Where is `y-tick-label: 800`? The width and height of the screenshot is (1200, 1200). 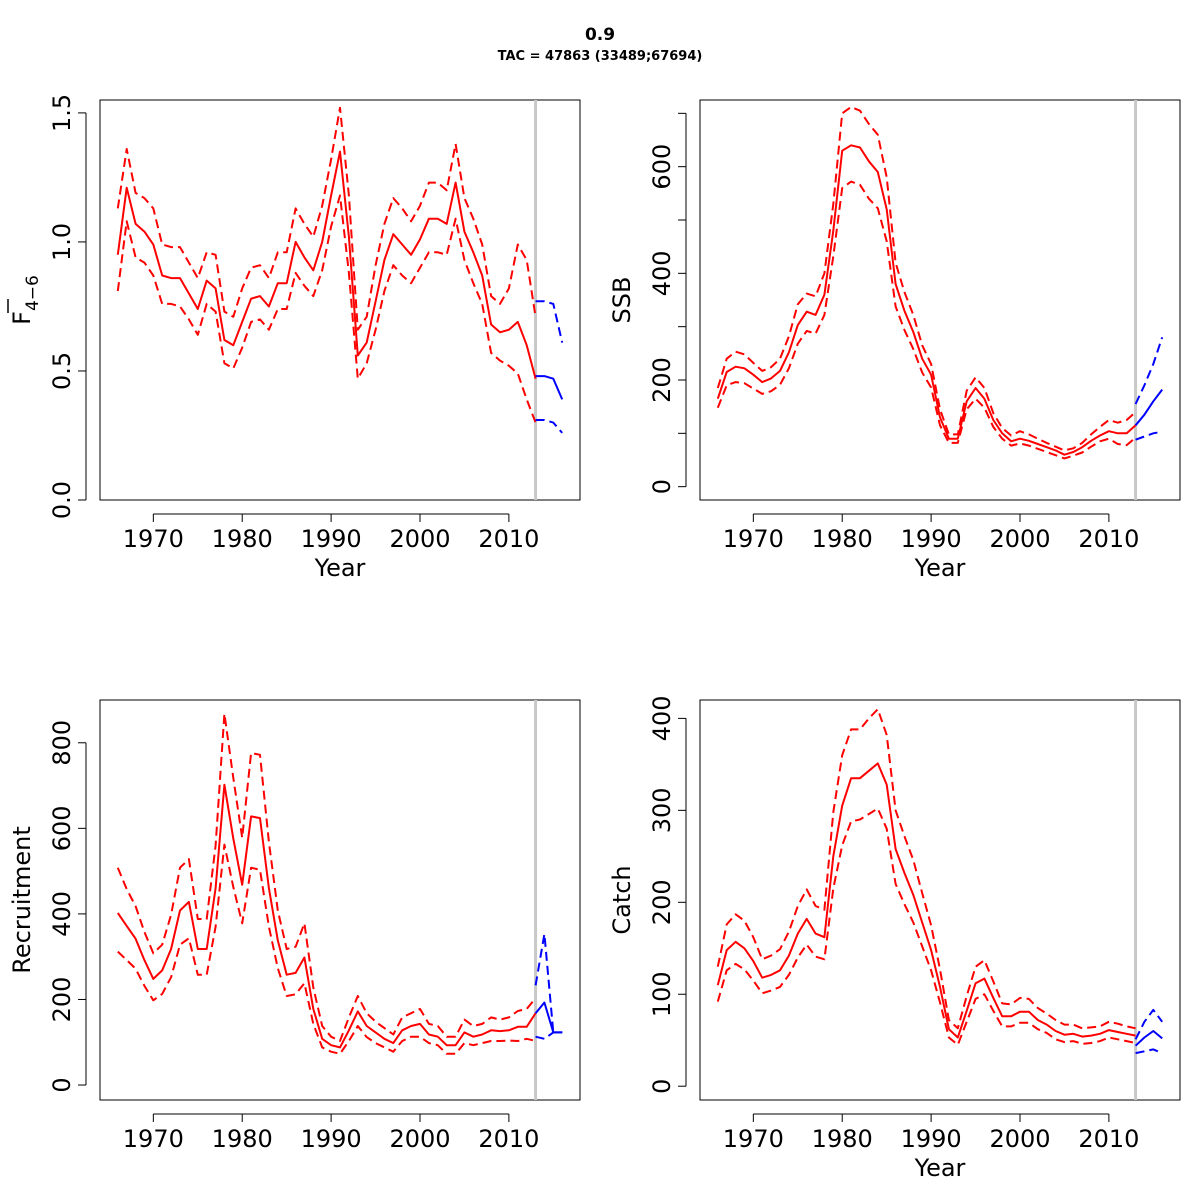 y-tick-label: 800 is located at coordinates (62, 743).